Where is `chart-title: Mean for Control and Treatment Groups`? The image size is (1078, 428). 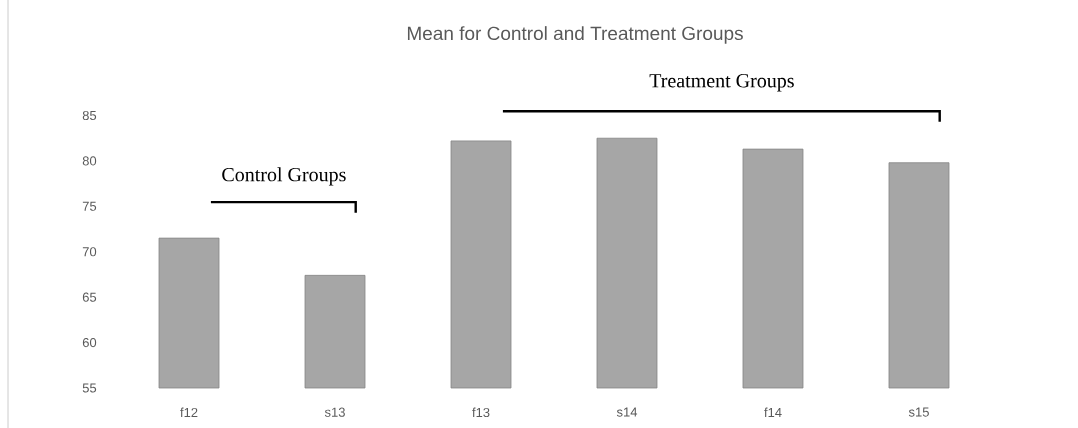
chart-title: Mean for Control and Treatment Groups is located at coordinates (575, 35).